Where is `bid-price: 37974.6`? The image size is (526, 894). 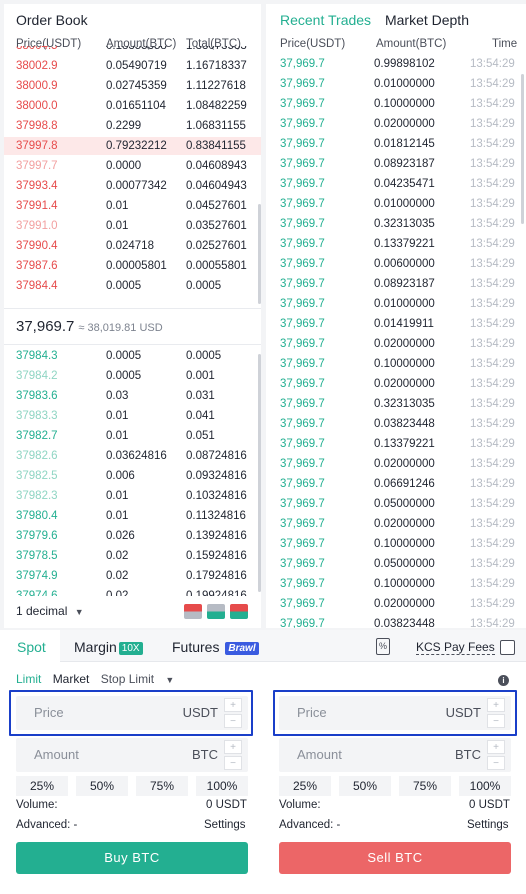 bid-price: 37974.6 is located at coordinates (37, 593).